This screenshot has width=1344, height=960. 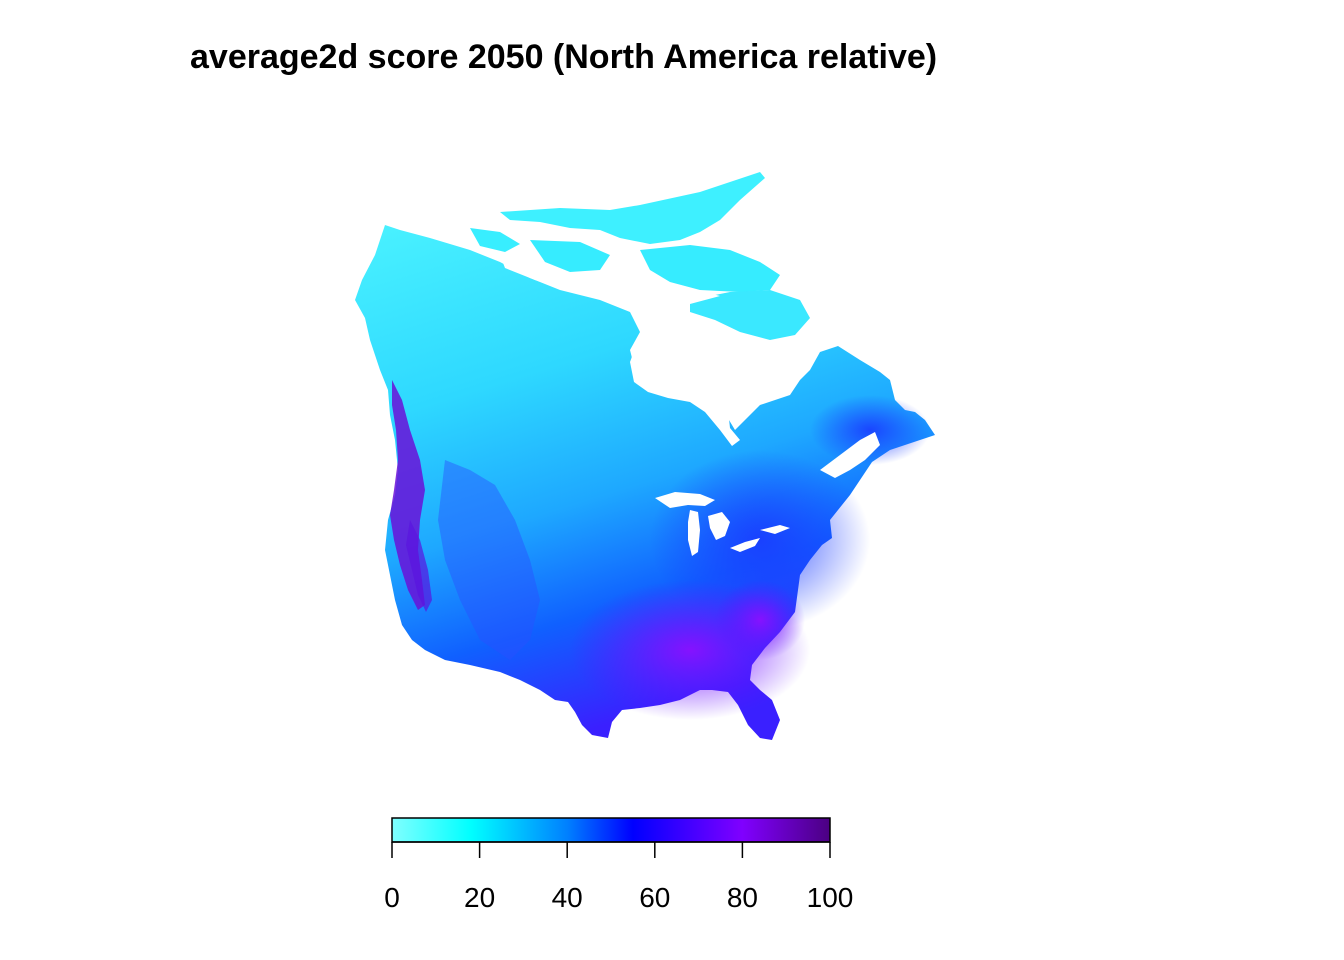 What do you see at coordinates (480, 897) in the screenshot?
I see `legend-tick-label: 20` at bounding box center [480, 897].